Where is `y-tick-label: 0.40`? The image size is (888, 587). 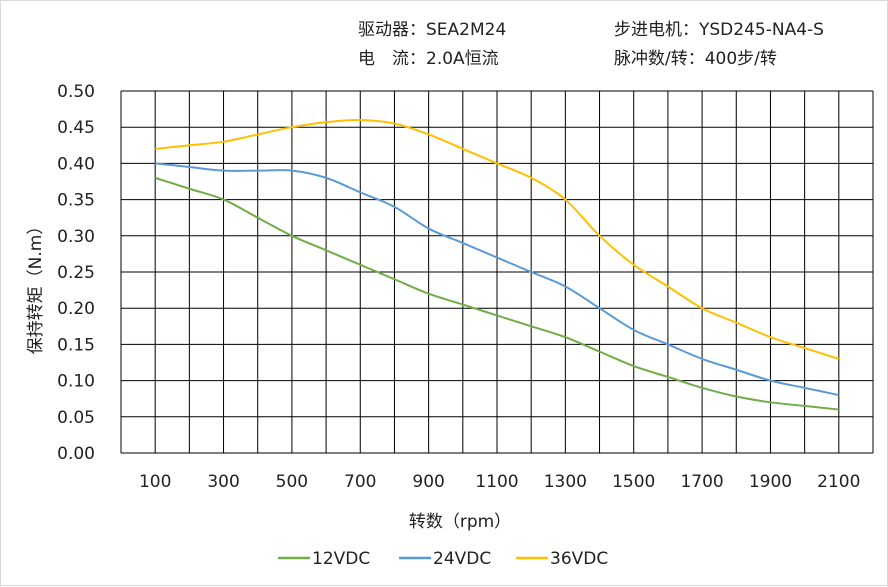
y-tick-label: 0.40 is located at coordinates (76, 164).